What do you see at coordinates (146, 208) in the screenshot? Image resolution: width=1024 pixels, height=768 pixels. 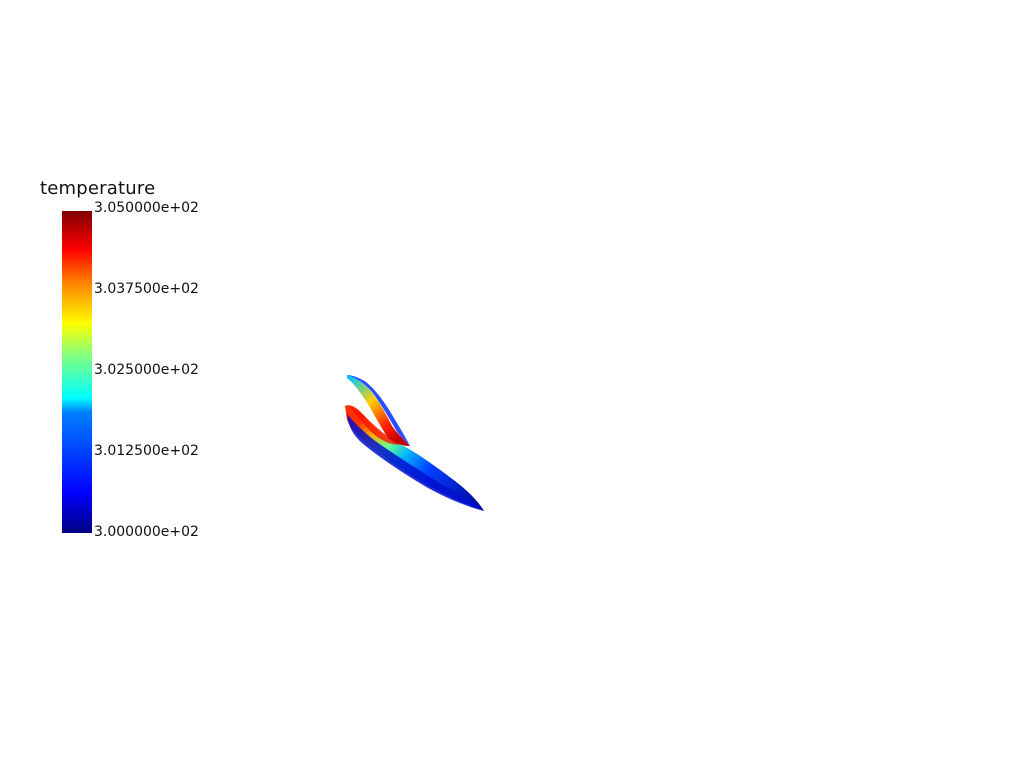 I see `scalar-bar-label-max: 3.050000e+02` at bounding box center [146, 208].